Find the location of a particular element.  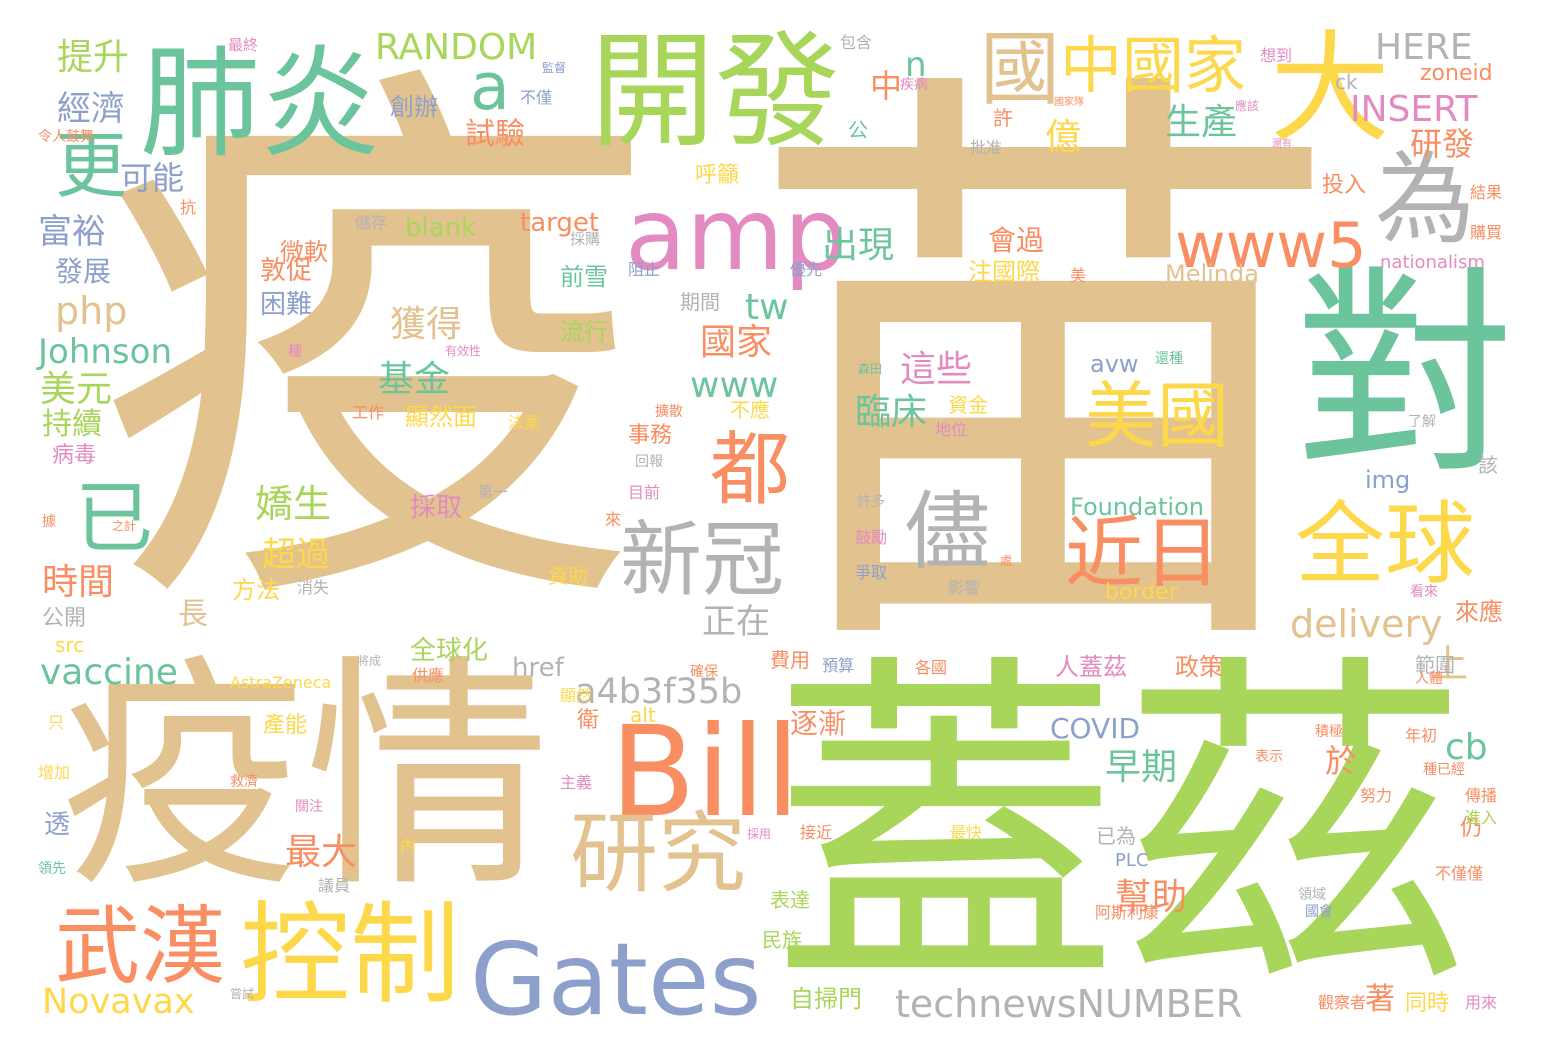

word: avw is located at coordinates (1114, 364).